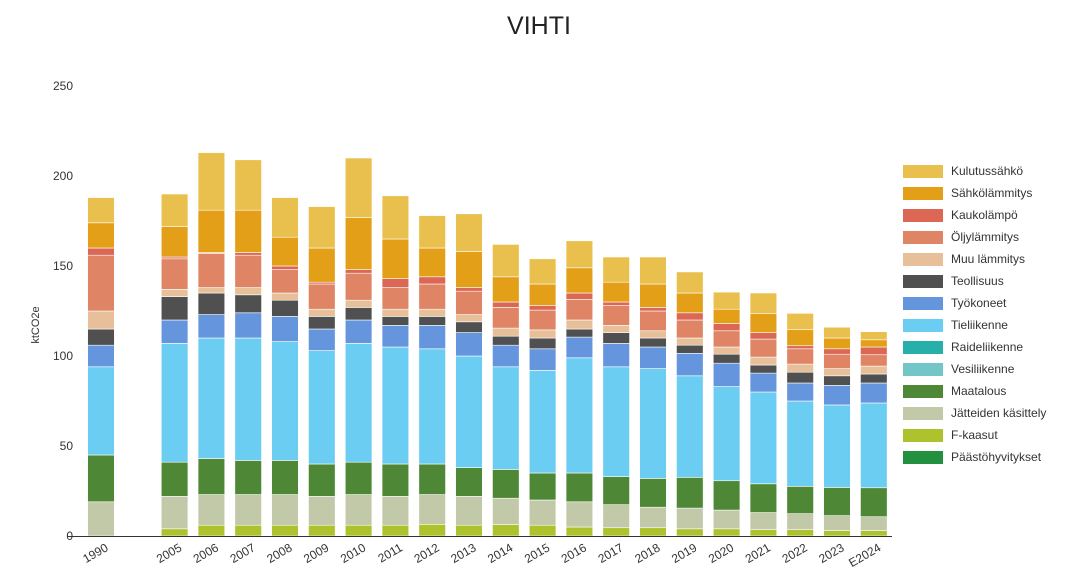 The image size is (1078, 583). I want to click on x-tick-label: 1990, so click(95, 553).